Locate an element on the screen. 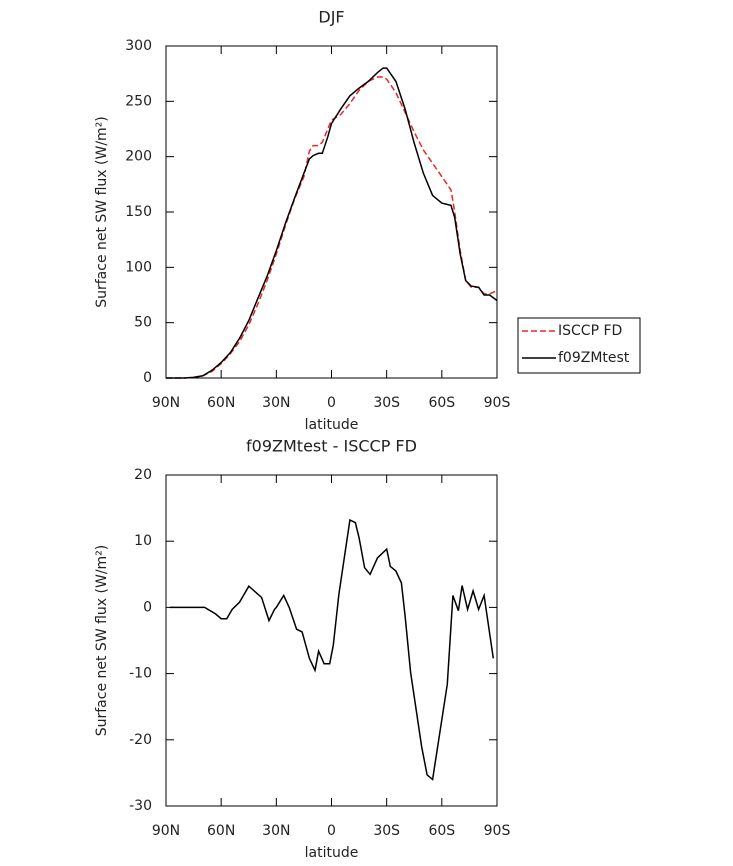  y-tick-label: 100 is located at coordinates (138, 267).